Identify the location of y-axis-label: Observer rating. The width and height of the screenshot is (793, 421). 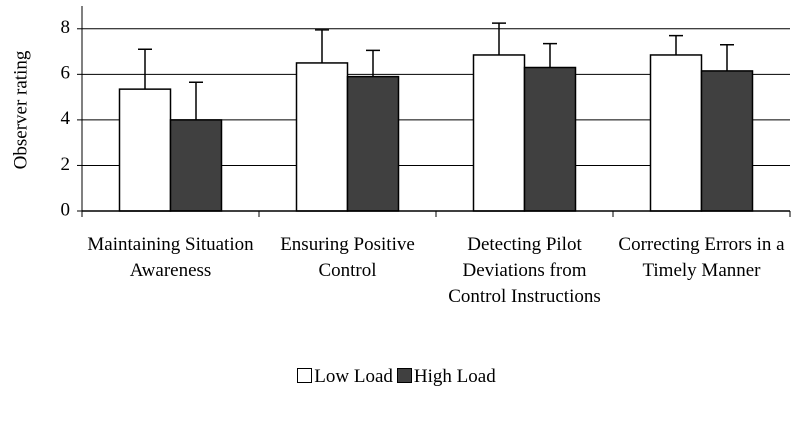
(20, 109).